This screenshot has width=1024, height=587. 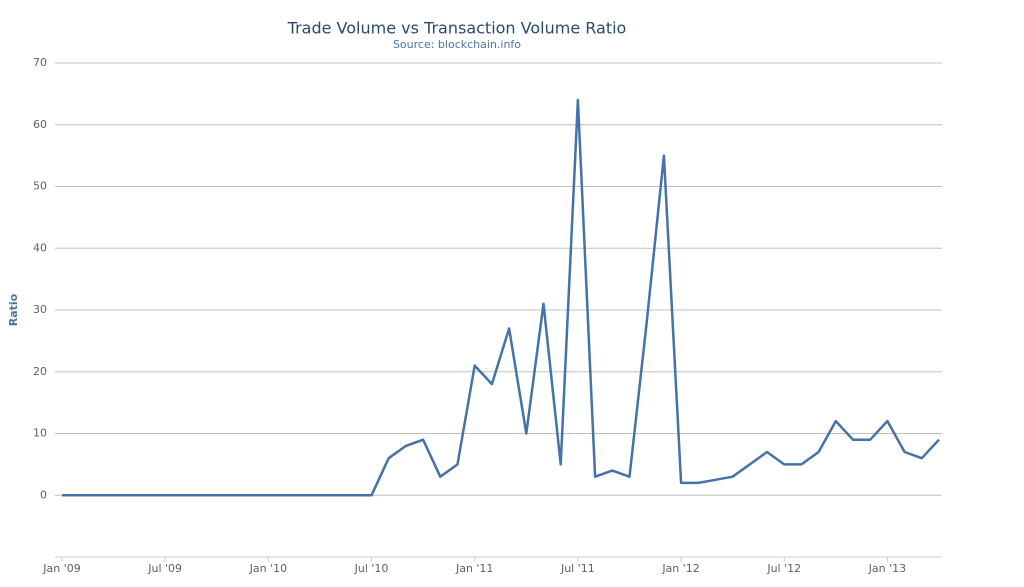 I want to click on x-tick-label: Jan '13, so click(x=887, y=568).